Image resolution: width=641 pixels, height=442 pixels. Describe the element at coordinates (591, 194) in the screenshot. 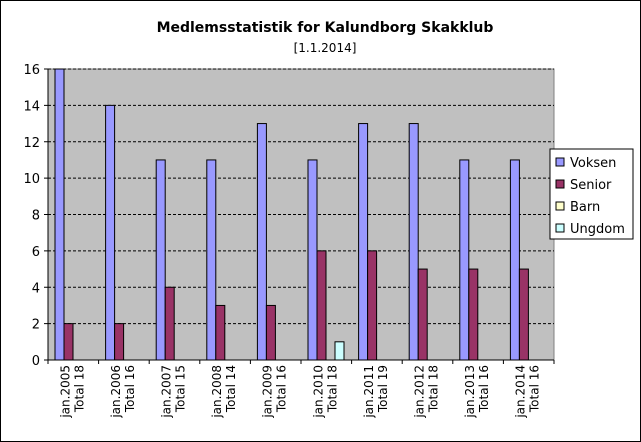

I see `legend: Voksen Senior Barn Ungdom` at that location.